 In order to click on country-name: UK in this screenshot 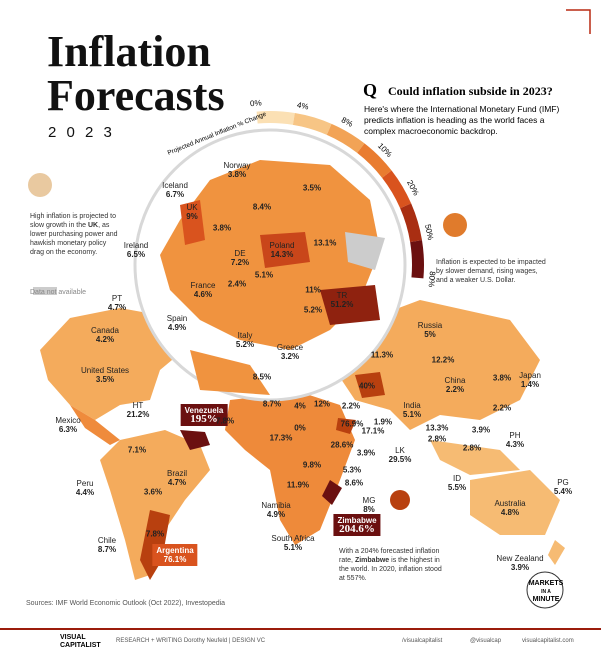, I will do `click(192, 207)`.